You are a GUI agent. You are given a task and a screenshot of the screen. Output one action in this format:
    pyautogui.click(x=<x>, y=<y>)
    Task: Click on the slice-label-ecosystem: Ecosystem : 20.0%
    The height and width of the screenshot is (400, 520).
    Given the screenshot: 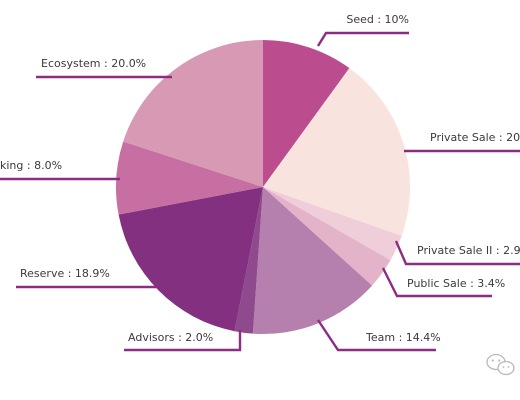 What is the action you would take?
    pyautogui.click(x=93, y=63)
    